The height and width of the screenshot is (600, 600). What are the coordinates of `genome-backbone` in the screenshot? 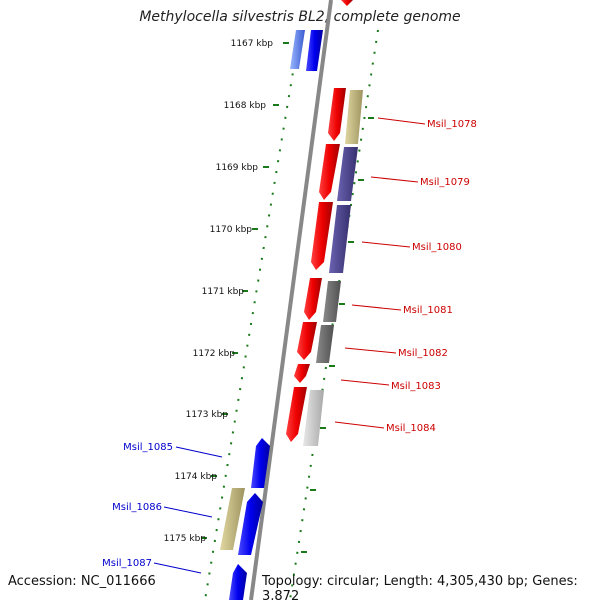 It's located at (291, 300).